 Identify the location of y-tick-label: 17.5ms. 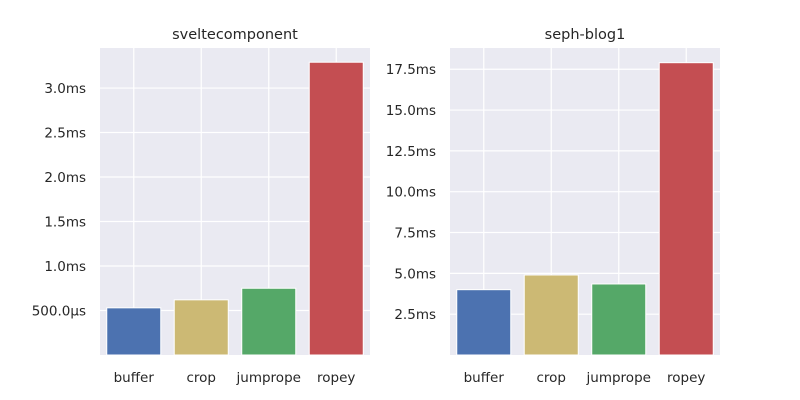
(411, 70).